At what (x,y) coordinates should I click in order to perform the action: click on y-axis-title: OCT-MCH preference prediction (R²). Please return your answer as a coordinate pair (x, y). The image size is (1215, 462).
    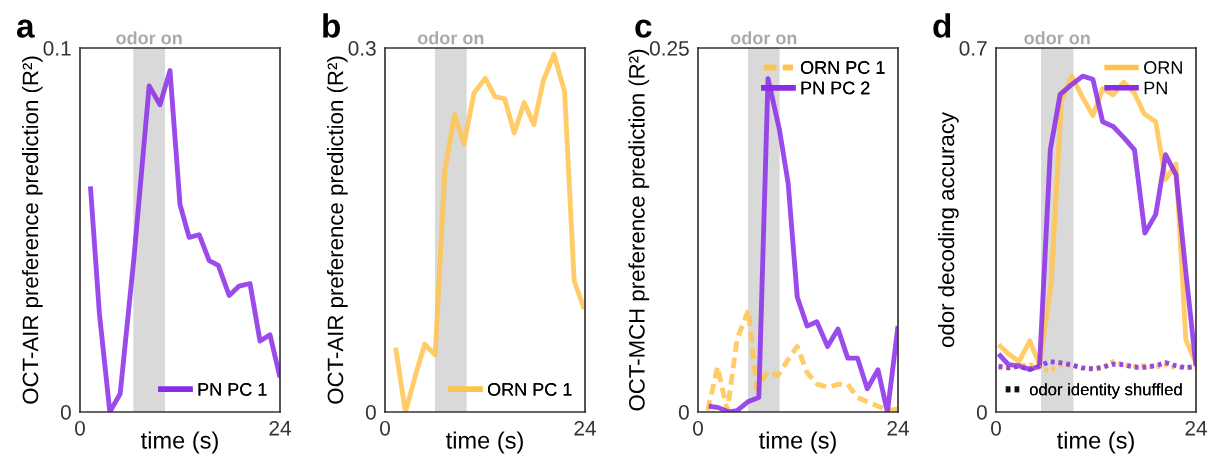
    Looking at the image, I should click on (639, 230).